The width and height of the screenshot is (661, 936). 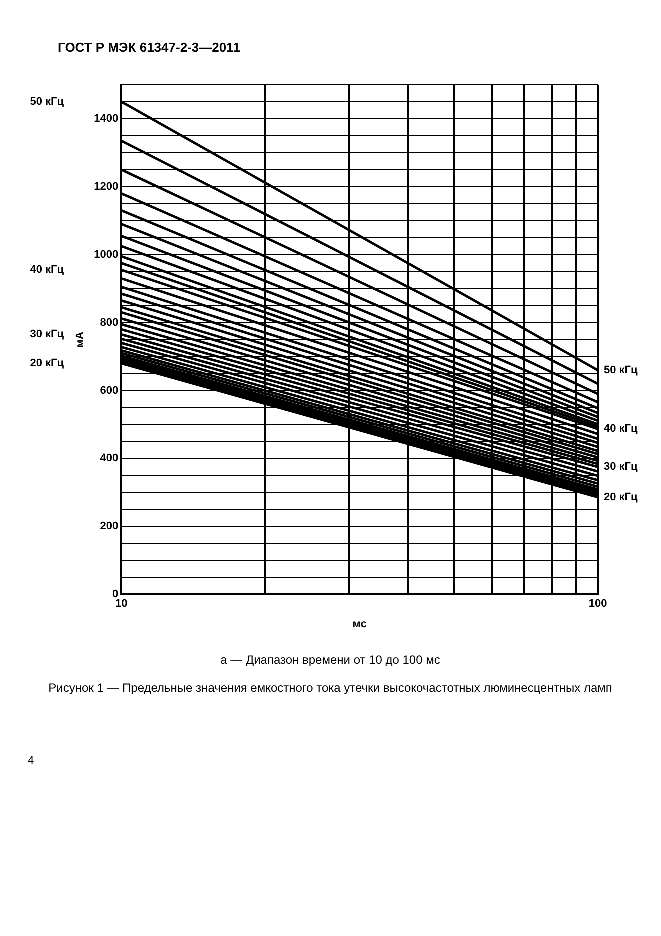 What do you see at coordinates (621, 429) in the screenshot?
I see `series-label: 40 кГц` at bounding box center [621, 429].